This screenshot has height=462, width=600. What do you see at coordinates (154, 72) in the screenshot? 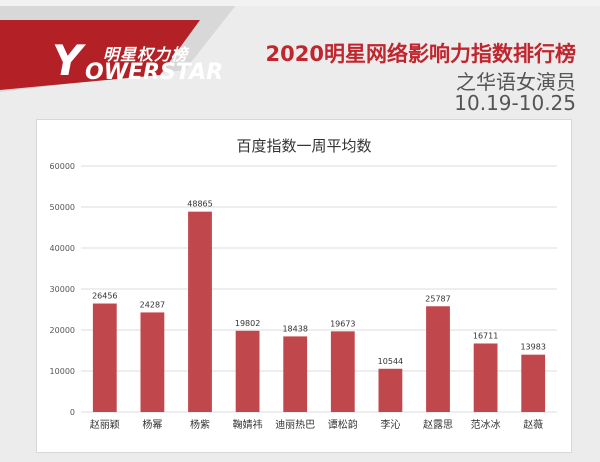
I see `logo-english-text: OWERSTAR` at bounding box center [154, 72].